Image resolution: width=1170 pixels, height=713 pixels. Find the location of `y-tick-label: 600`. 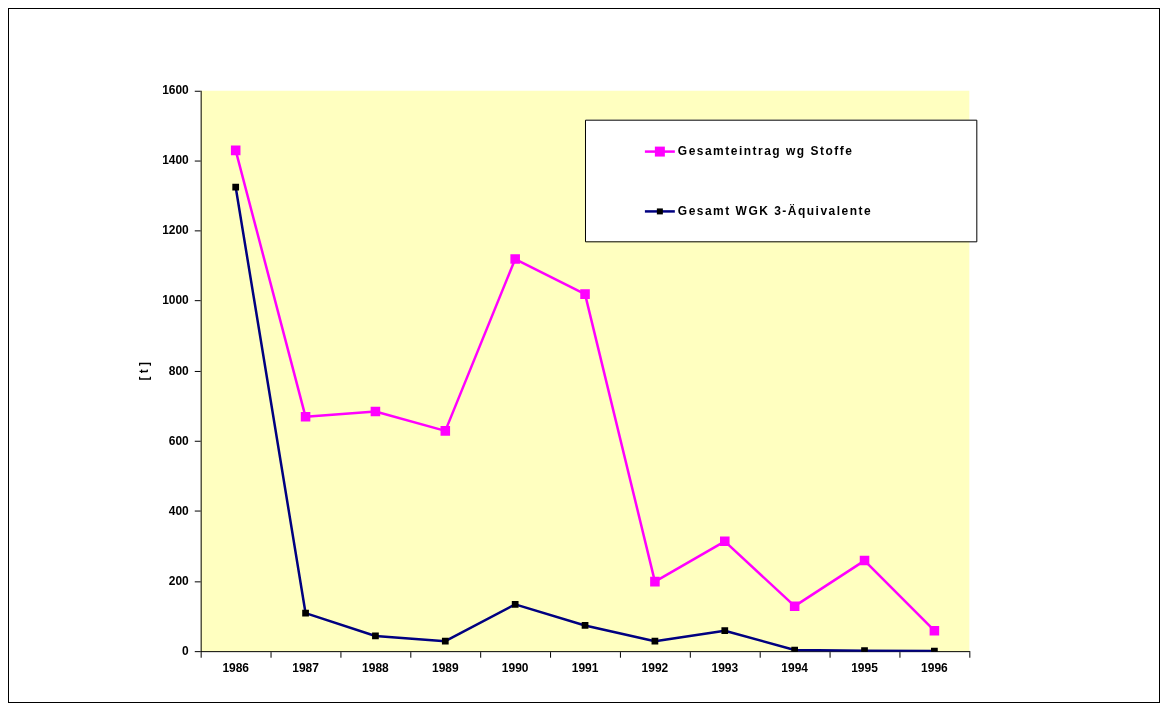

y-tick-label: 600 is located at coordinates (179, 440).